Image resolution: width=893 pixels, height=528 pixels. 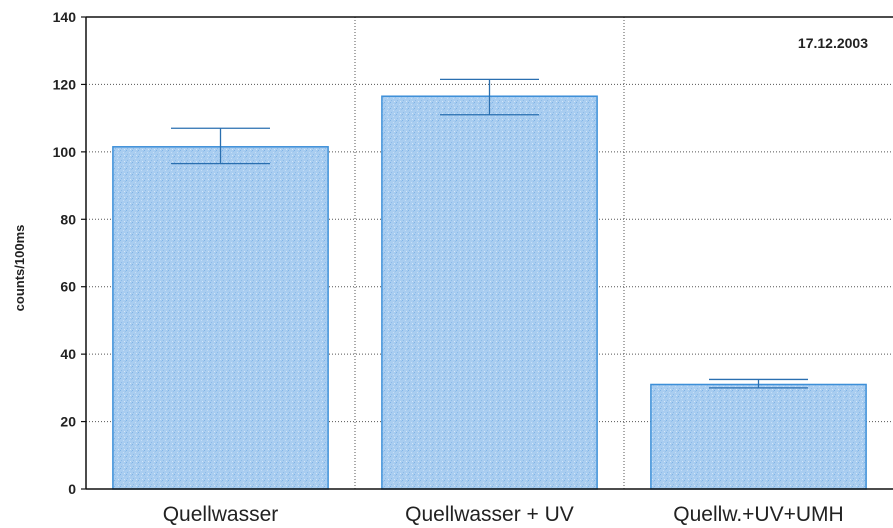 What do you see at coordinates (758, 514) in the screenshot?
I see `x-category-label: Quellw.+UV+UMH` at bounding box center [758, 514].